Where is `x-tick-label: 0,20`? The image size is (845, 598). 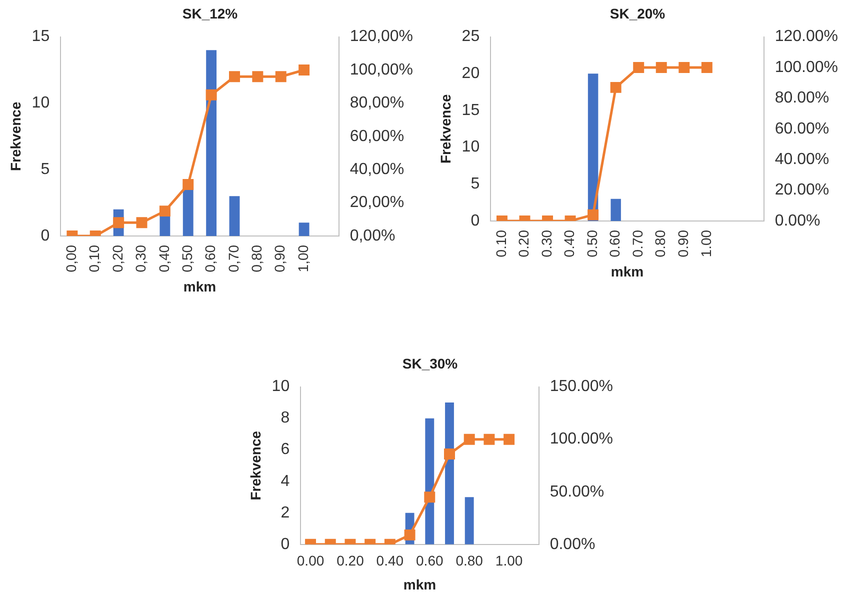
x-tick-label: 0,20 is located at coordinates (117, 258).